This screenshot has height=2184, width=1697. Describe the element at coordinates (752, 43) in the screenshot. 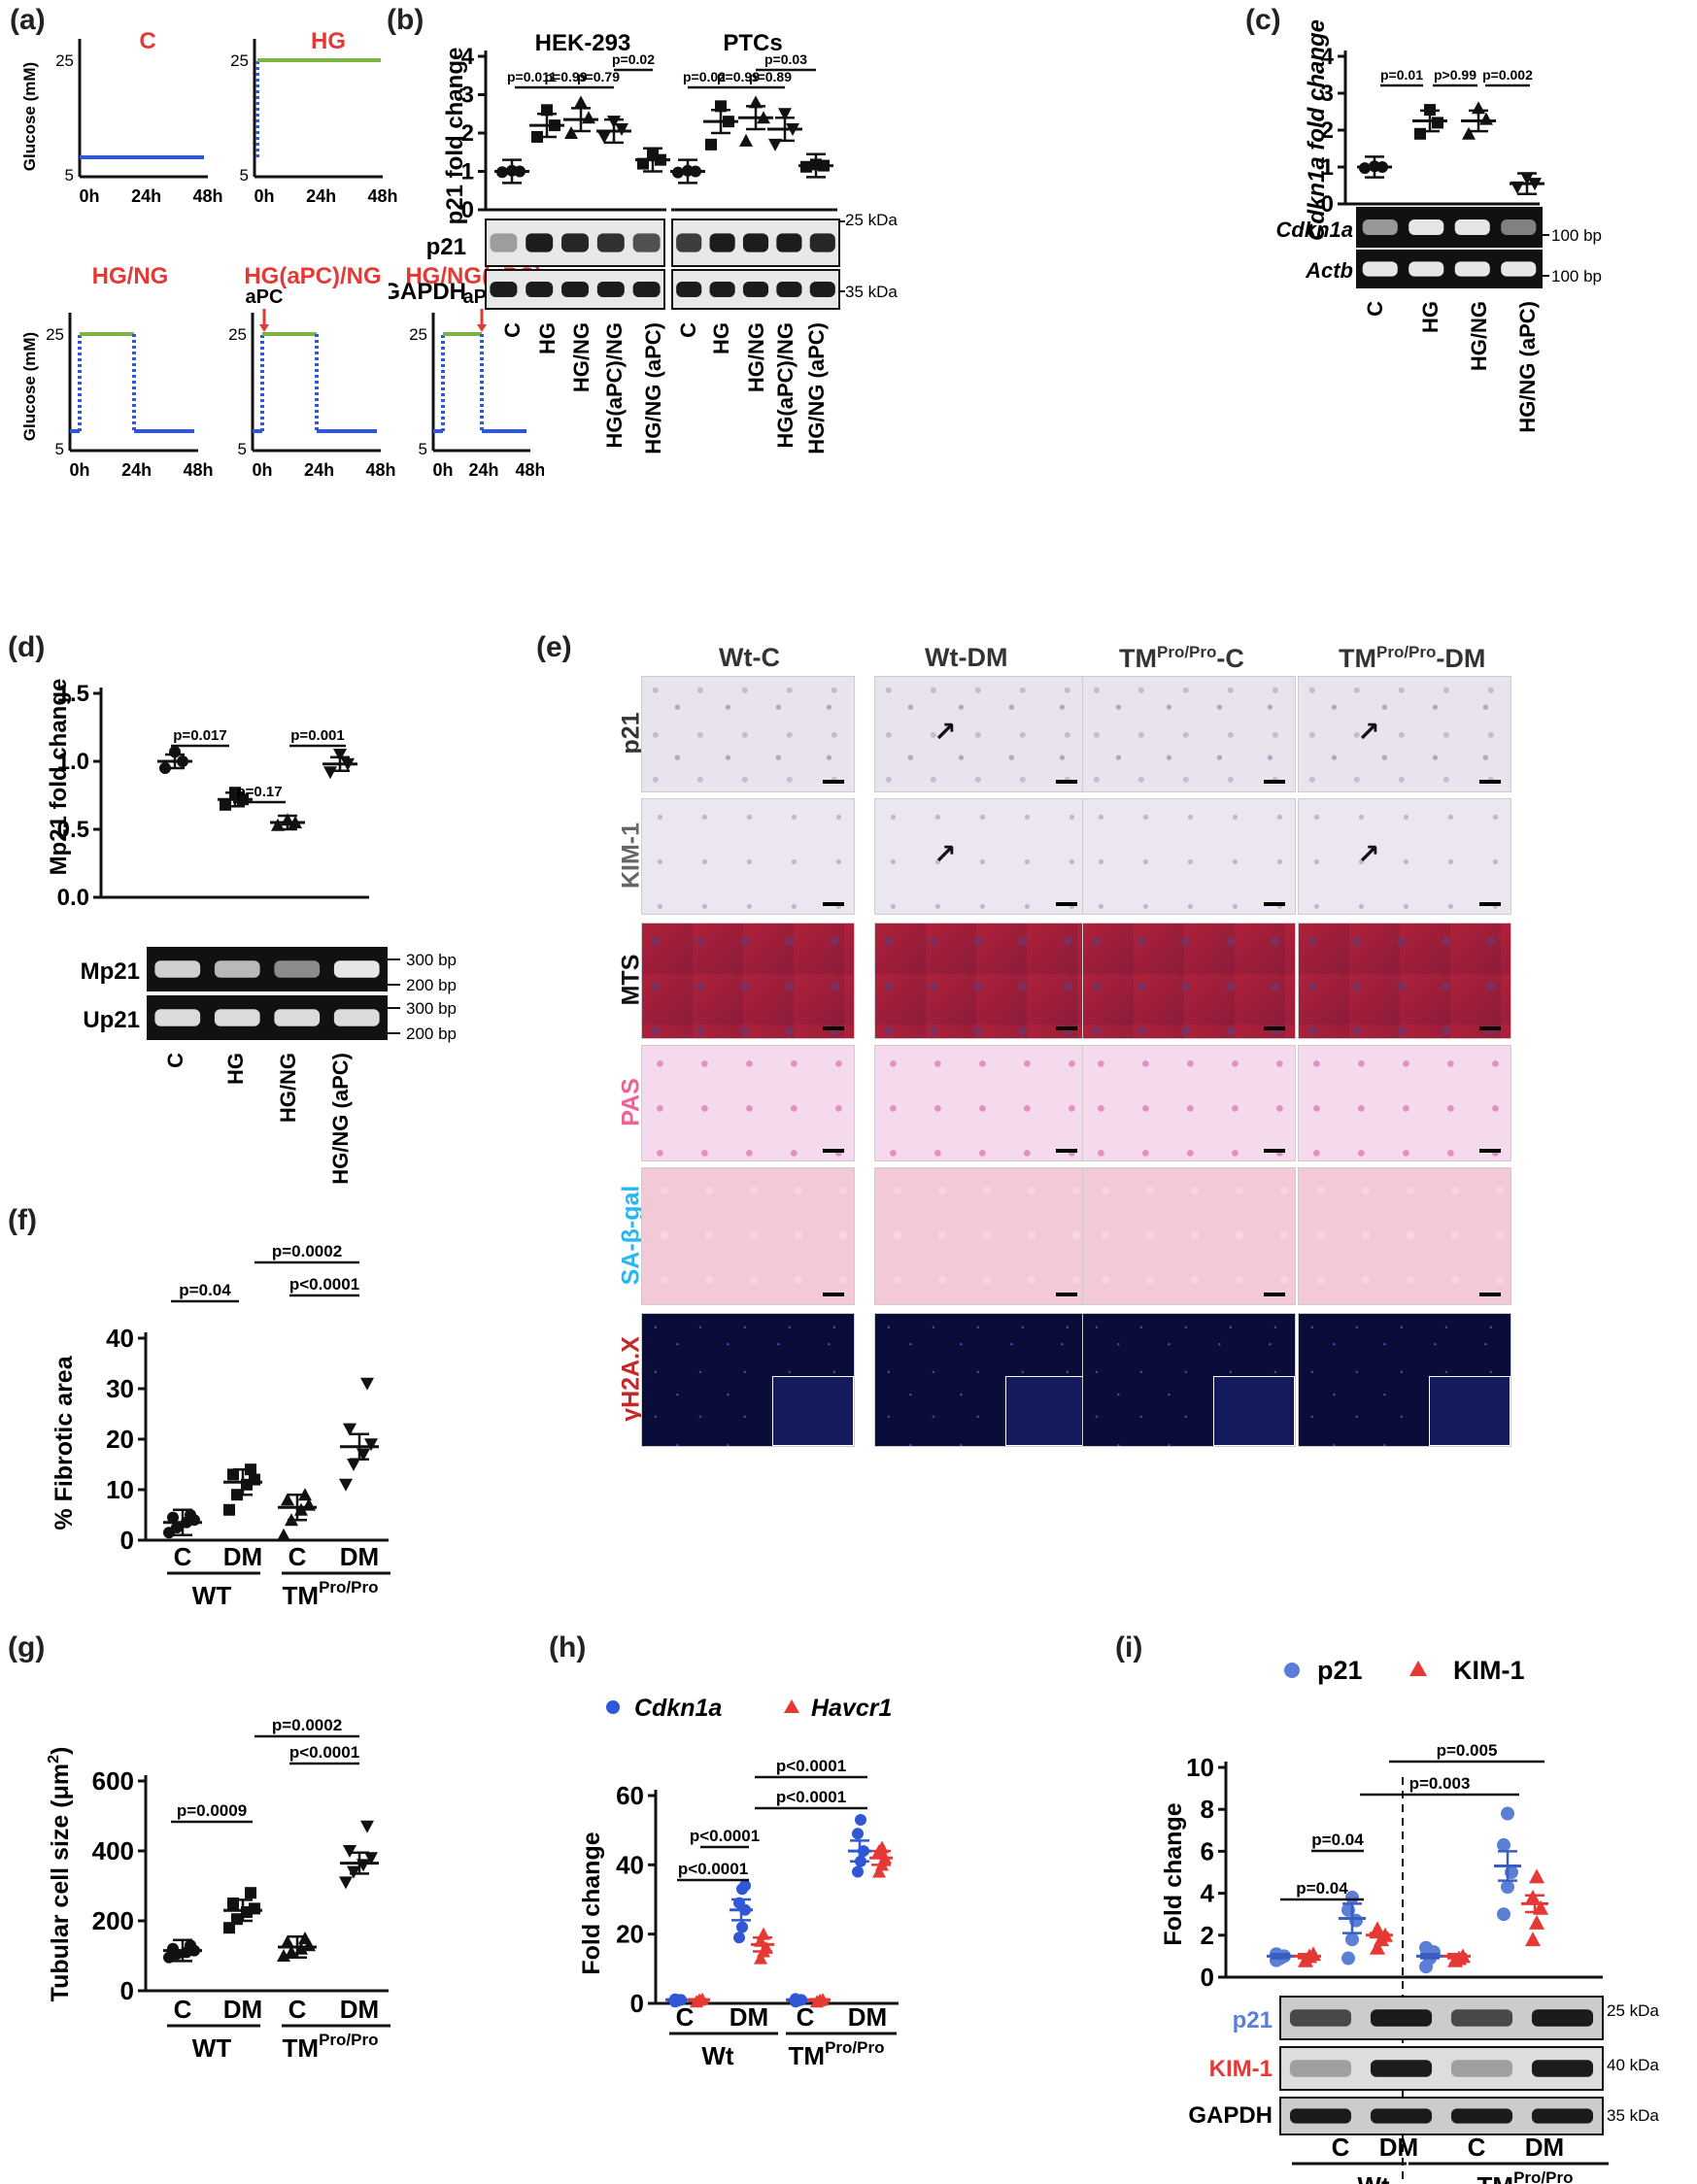

I see `group-title-ptcs: PTCs` at that location.